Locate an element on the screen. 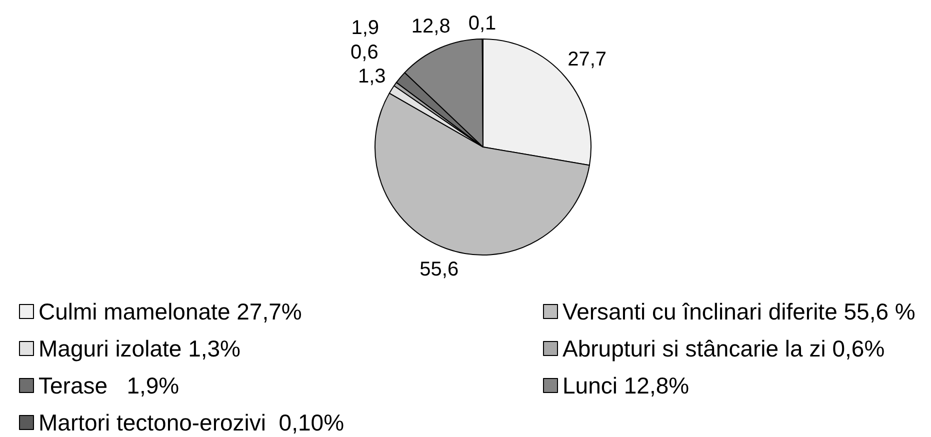 The image size is (931, 437). legend-label: Martori tectono-erozivi 0,10% is located at coordinates (191, 423).